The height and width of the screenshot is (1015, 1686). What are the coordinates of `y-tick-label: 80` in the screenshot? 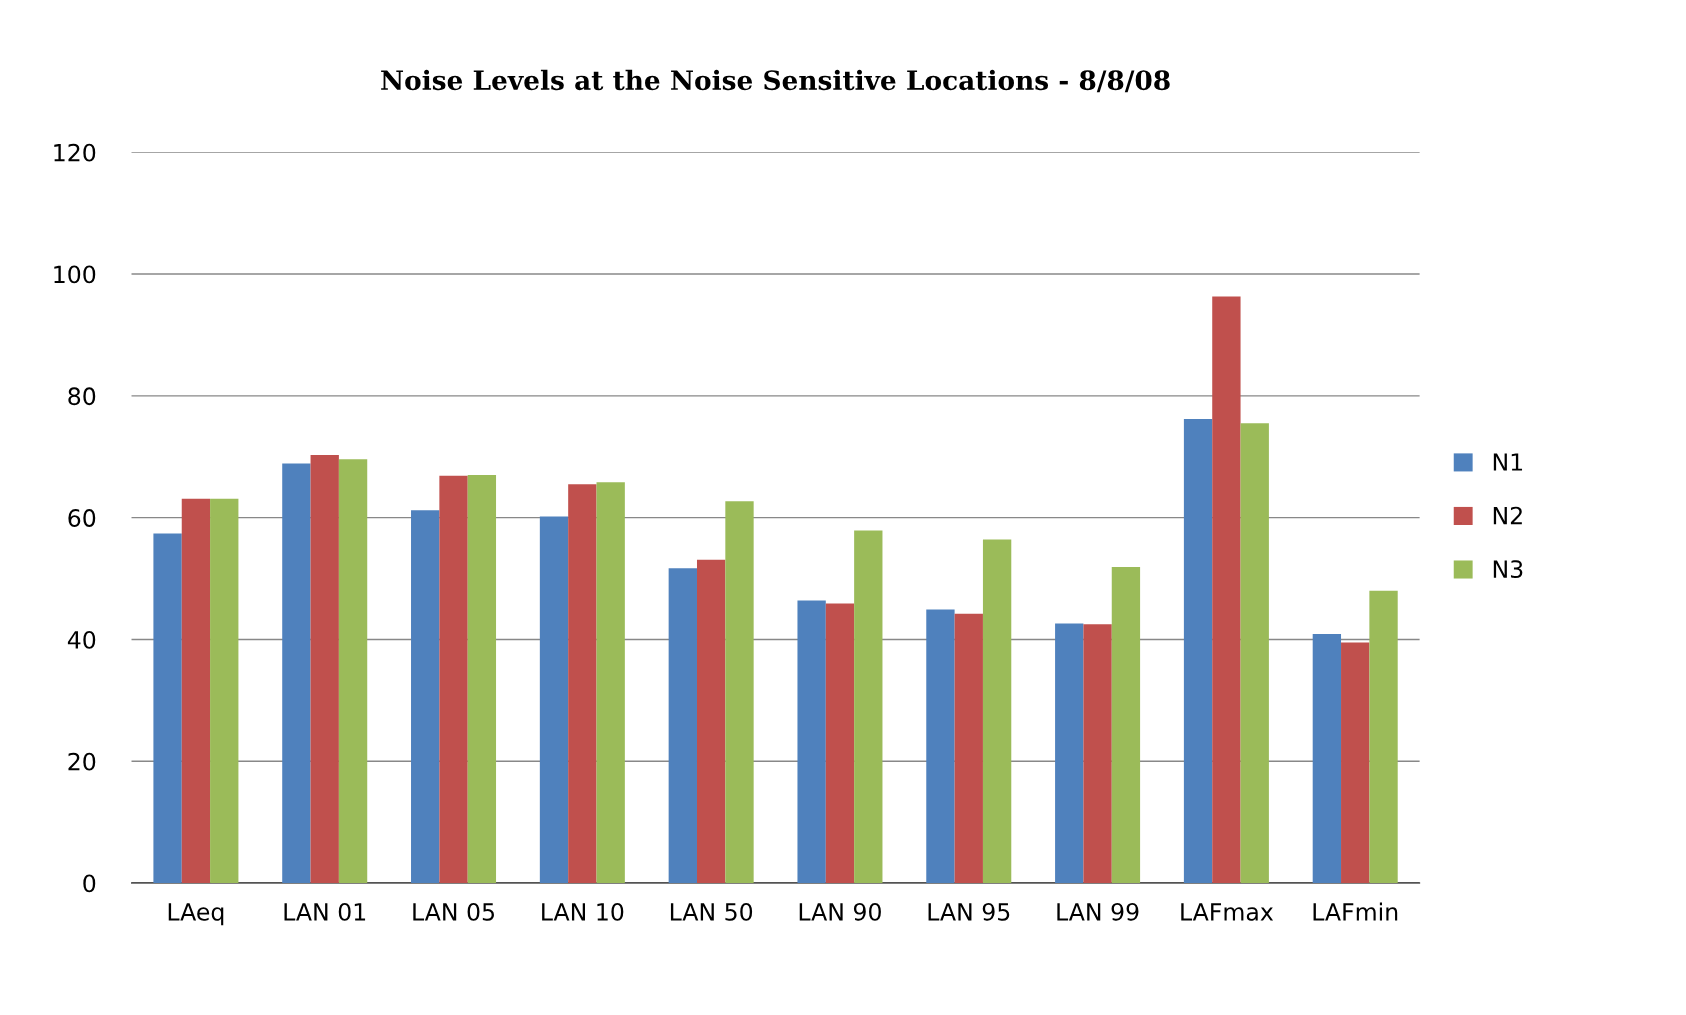 It's located at (82, 396).